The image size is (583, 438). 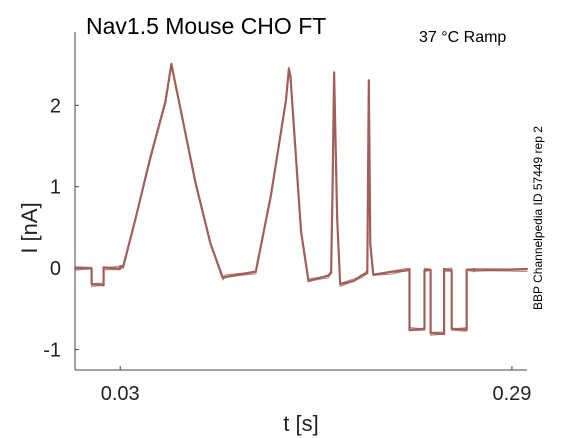 What do you see at coordinates (511, 394) in the screenshot?
I see `x-tick-label: 0.29` at bounding box center [511, 394].